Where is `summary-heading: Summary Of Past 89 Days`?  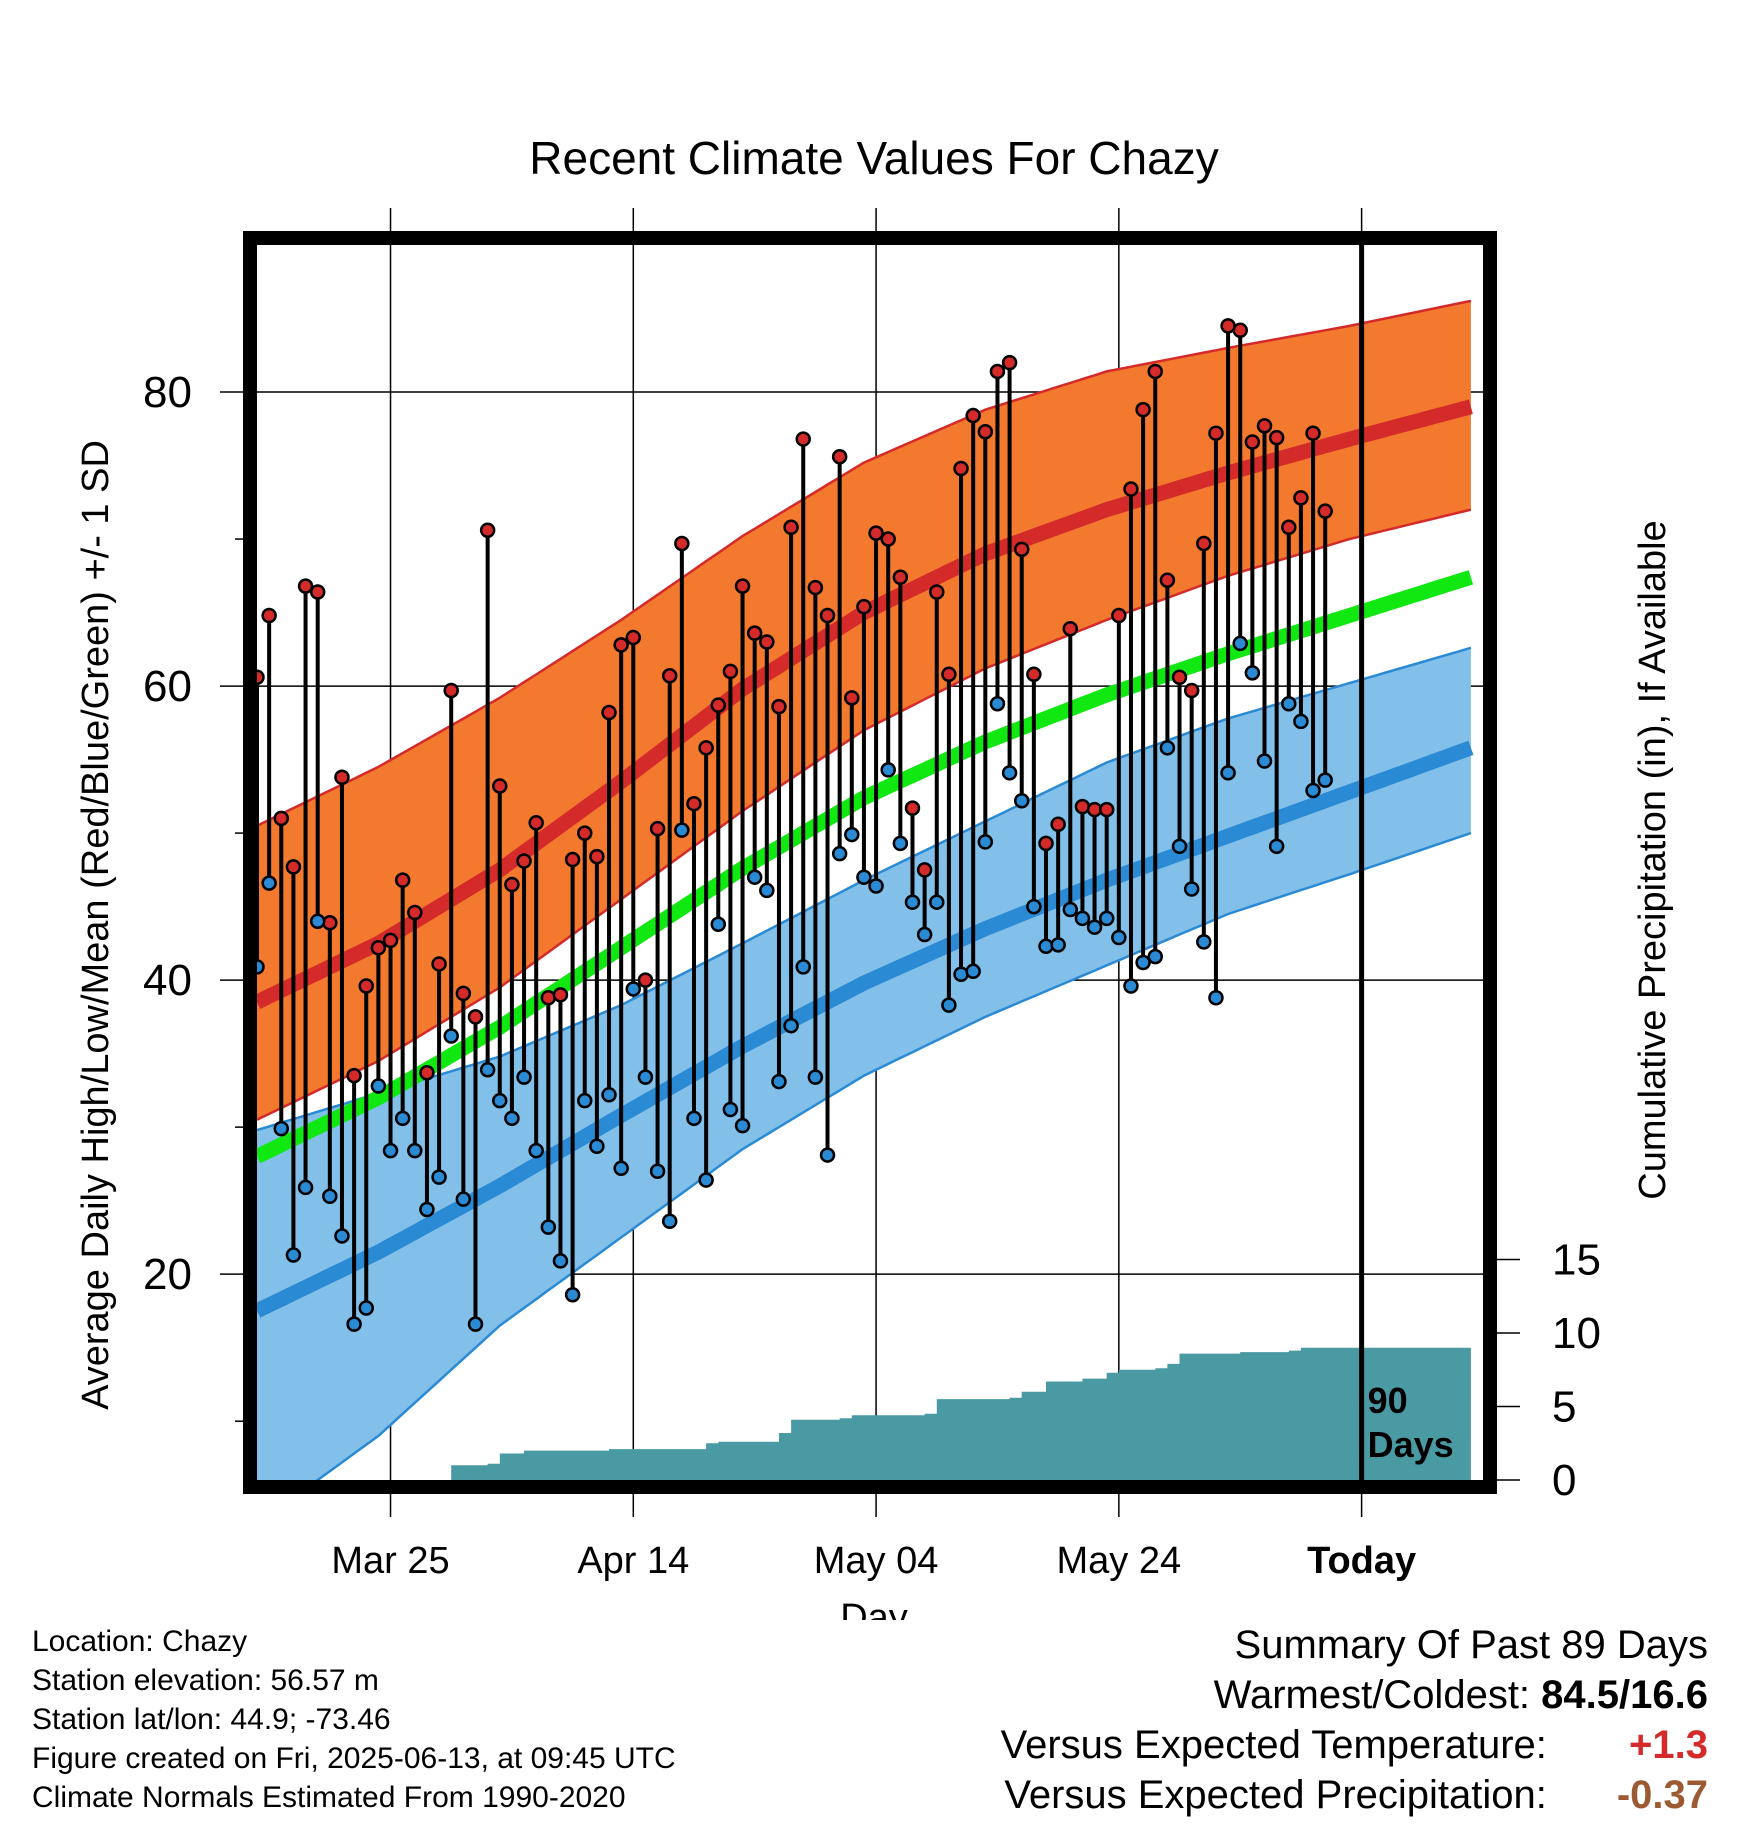
summary-heading: Summary Of Past 89 Days is located at coordinates (1471, 1645).